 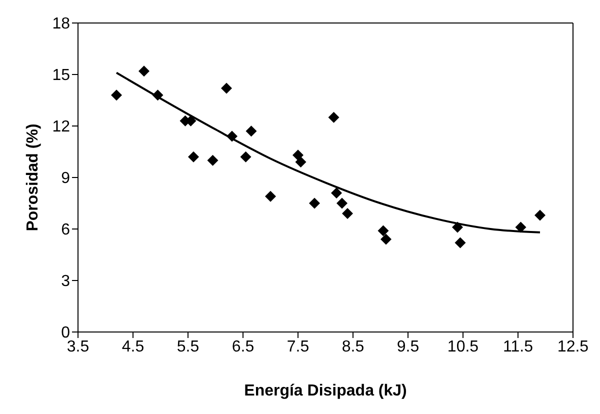 What do you see at coordinates (61, 24) in the screenshot?
I see `y-tick-label: 18` at bounding box center [61, 24].